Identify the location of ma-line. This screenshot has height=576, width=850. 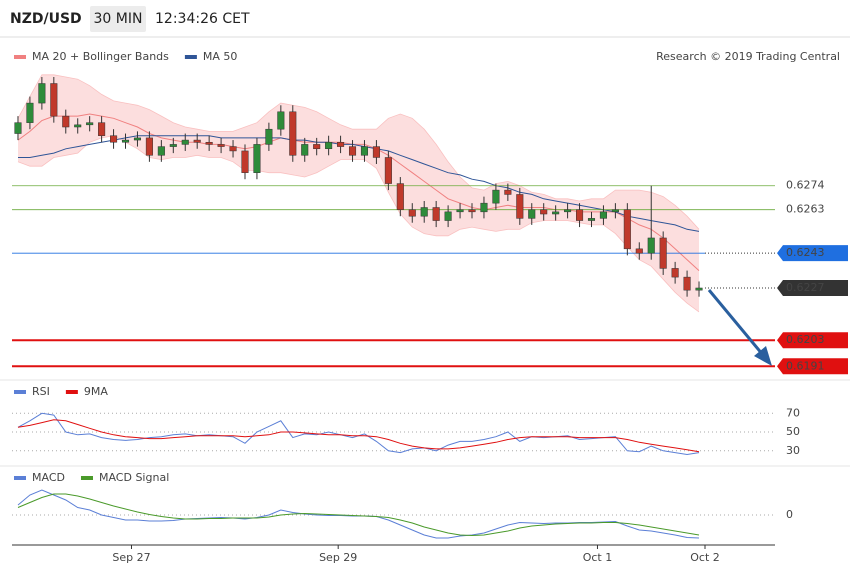
(359, 183).